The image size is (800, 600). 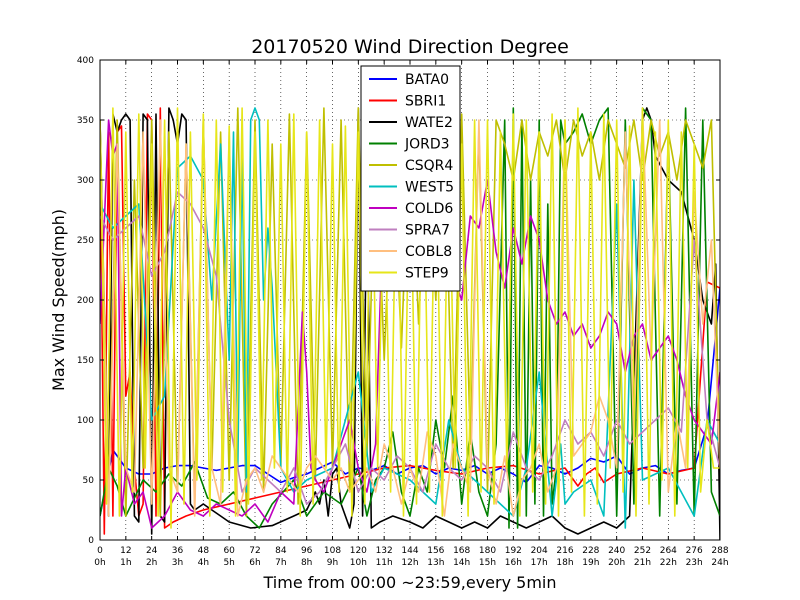 I want to click on x-tick-label: 120, so click(x=358, y=551).